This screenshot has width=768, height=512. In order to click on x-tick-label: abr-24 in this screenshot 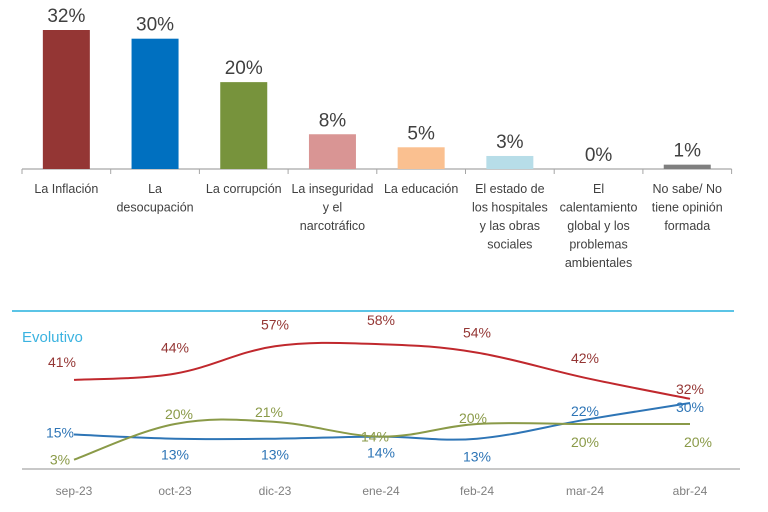, I will do `click(690, 491)`.